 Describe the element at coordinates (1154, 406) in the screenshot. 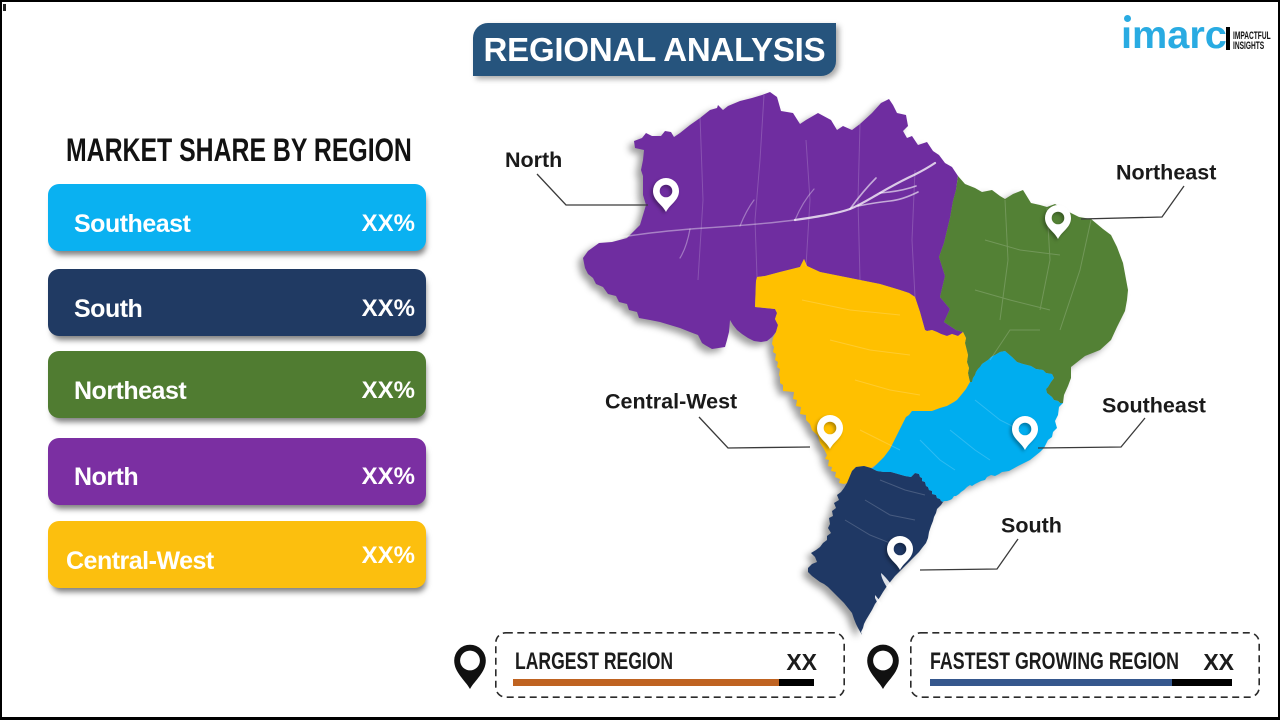

I see `svg-text: Southeast` at that location.